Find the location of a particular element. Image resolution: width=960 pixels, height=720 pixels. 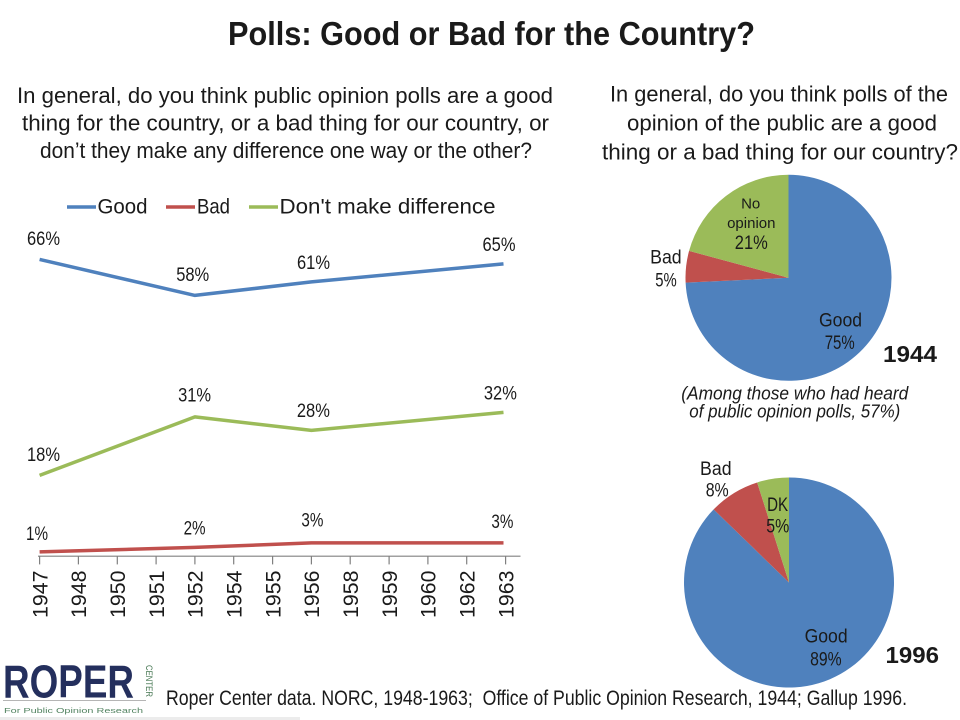

svg-text: 1963 is located at coordinates (506, 594).